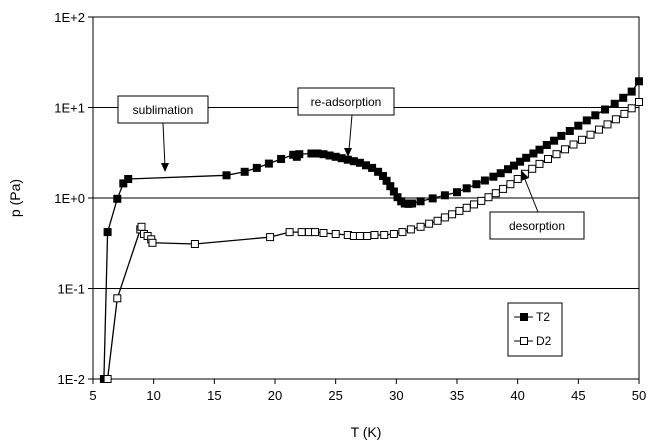 This screenshot has width=652, height=442. Describe the element at coordinates (69, 198) in the screenshot. I see `y-tick-label: 1E+0` at that location.